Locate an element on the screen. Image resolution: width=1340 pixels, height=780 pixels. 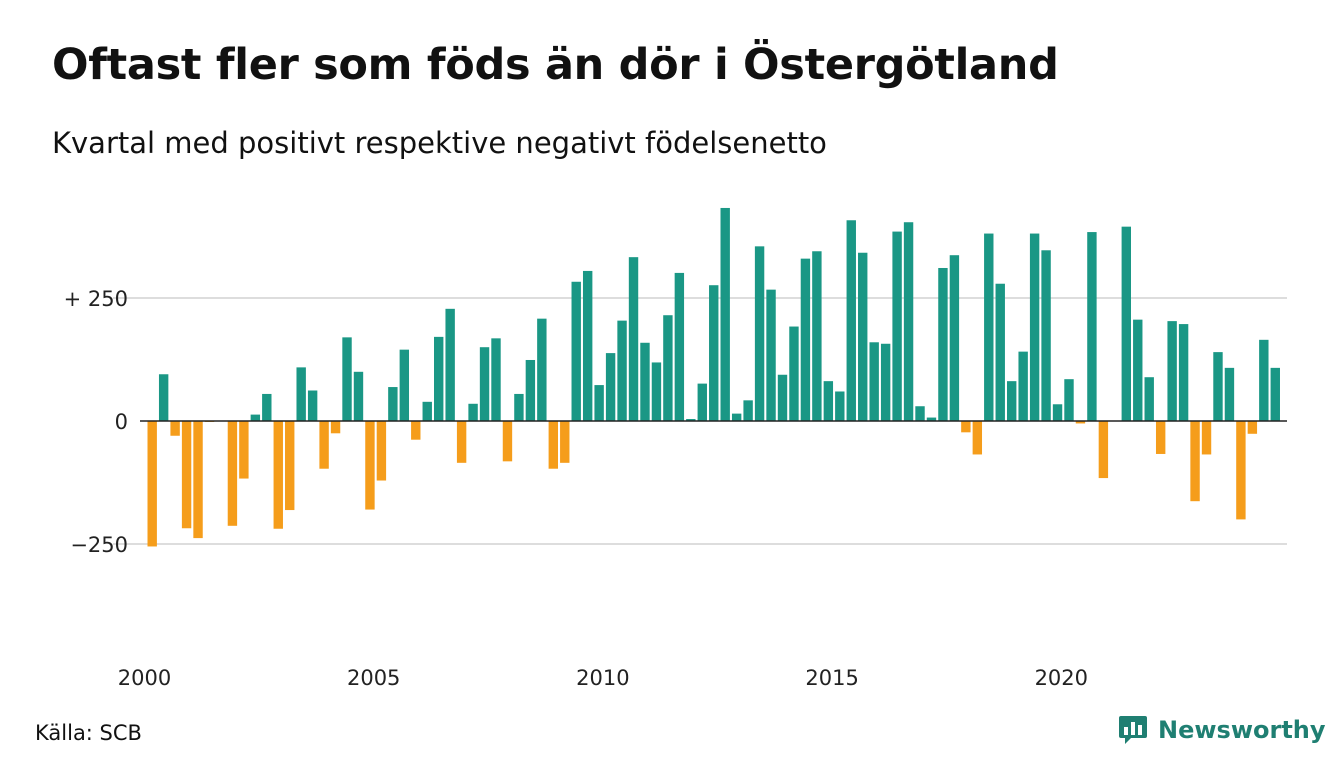
x-tick-label: 2010 is located at coordinates (602, 678).